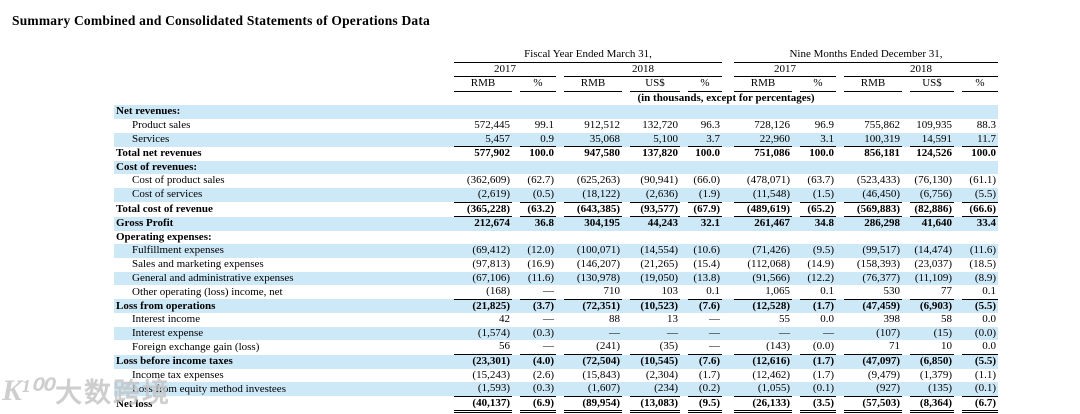 The image size is (1080, 414). I want to click on cell: 109,935, so click(934, 124).